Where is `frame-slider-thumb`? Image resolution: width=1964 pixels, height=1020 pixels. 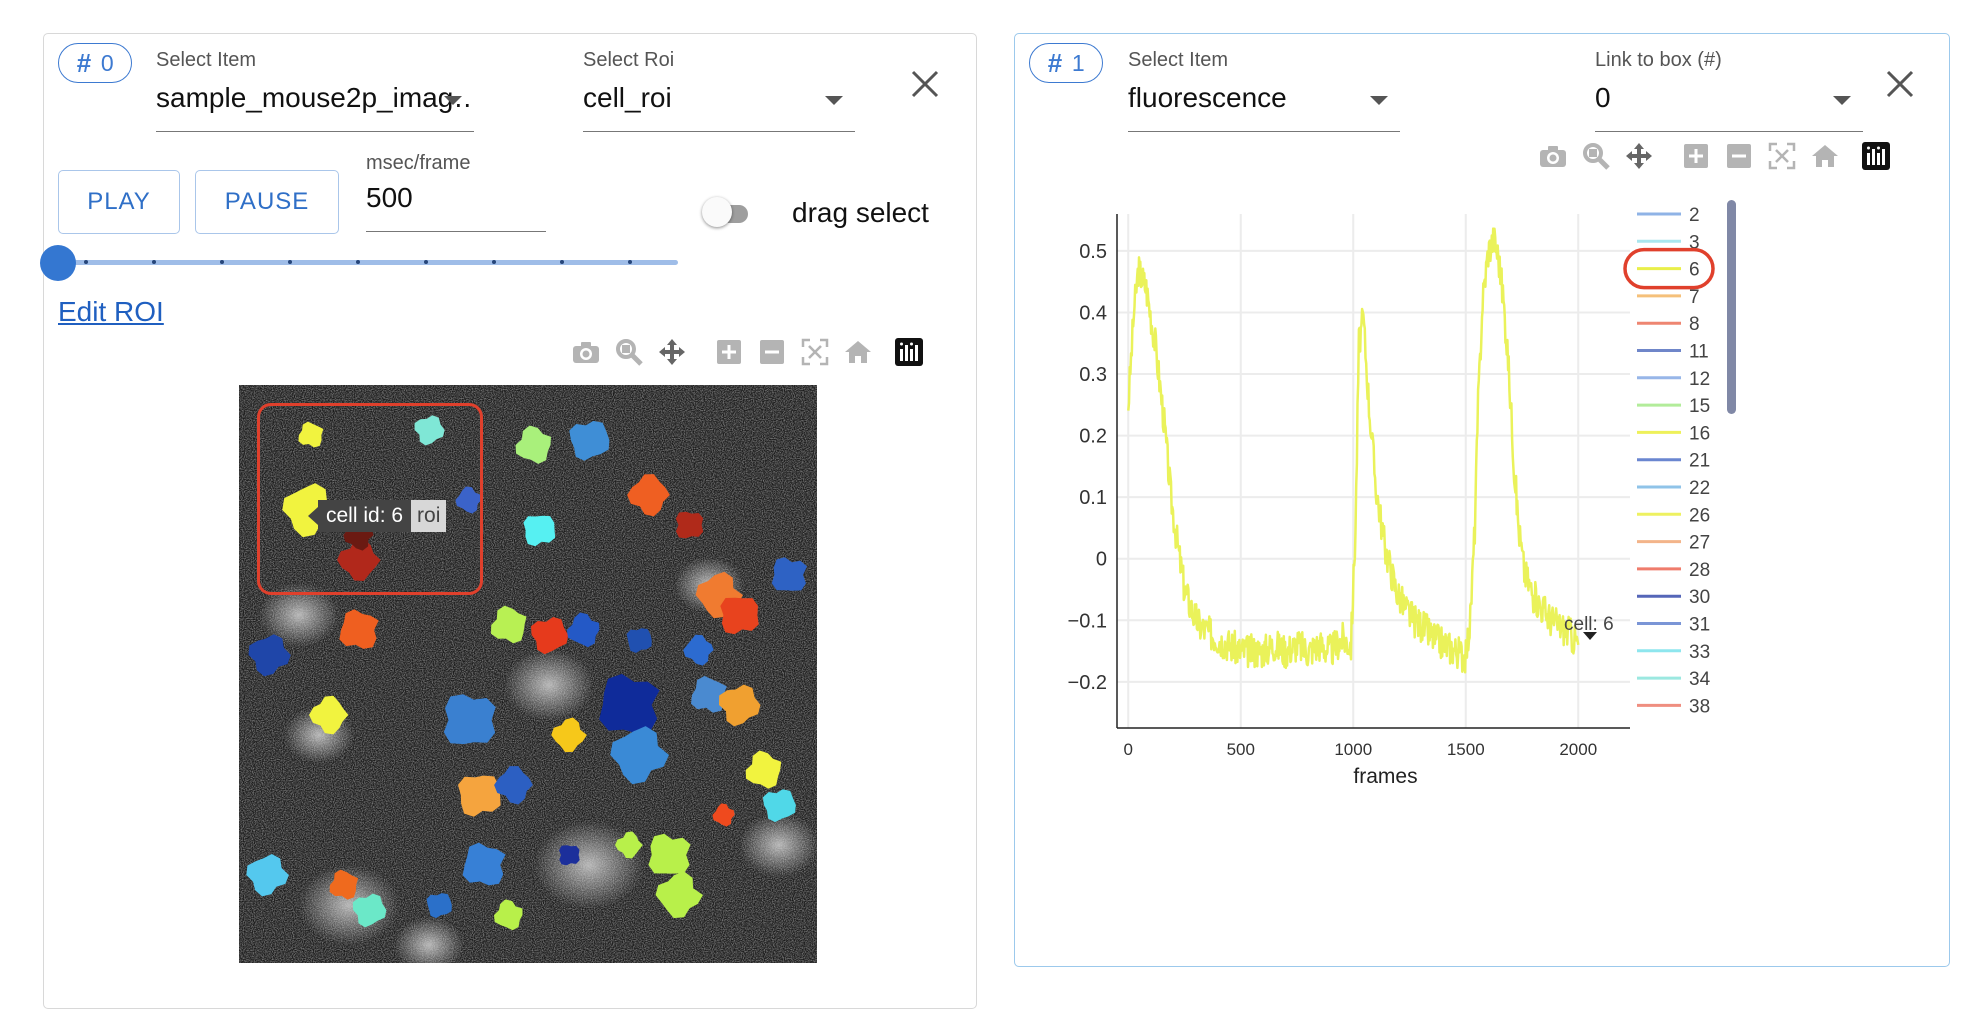
frame-slider-thumb is located at coordinates (58, 263).